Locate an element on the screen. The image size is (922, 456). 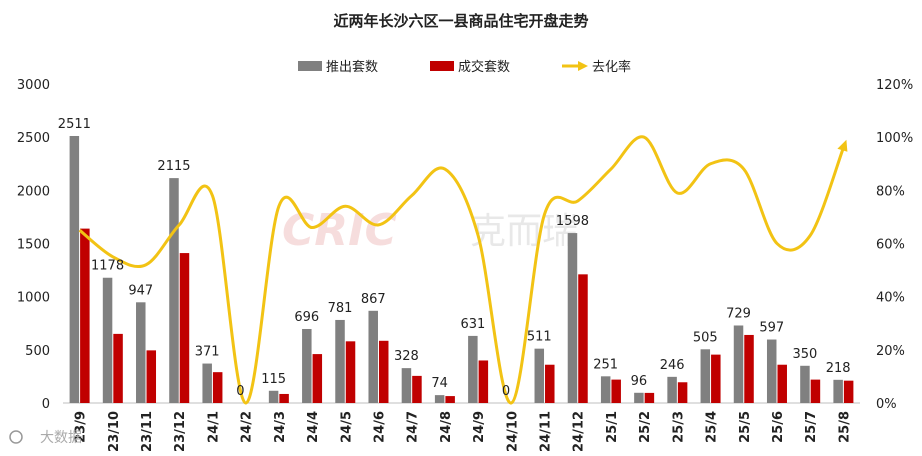
data-label-supply: 511 is located at coordinates (539, 337).